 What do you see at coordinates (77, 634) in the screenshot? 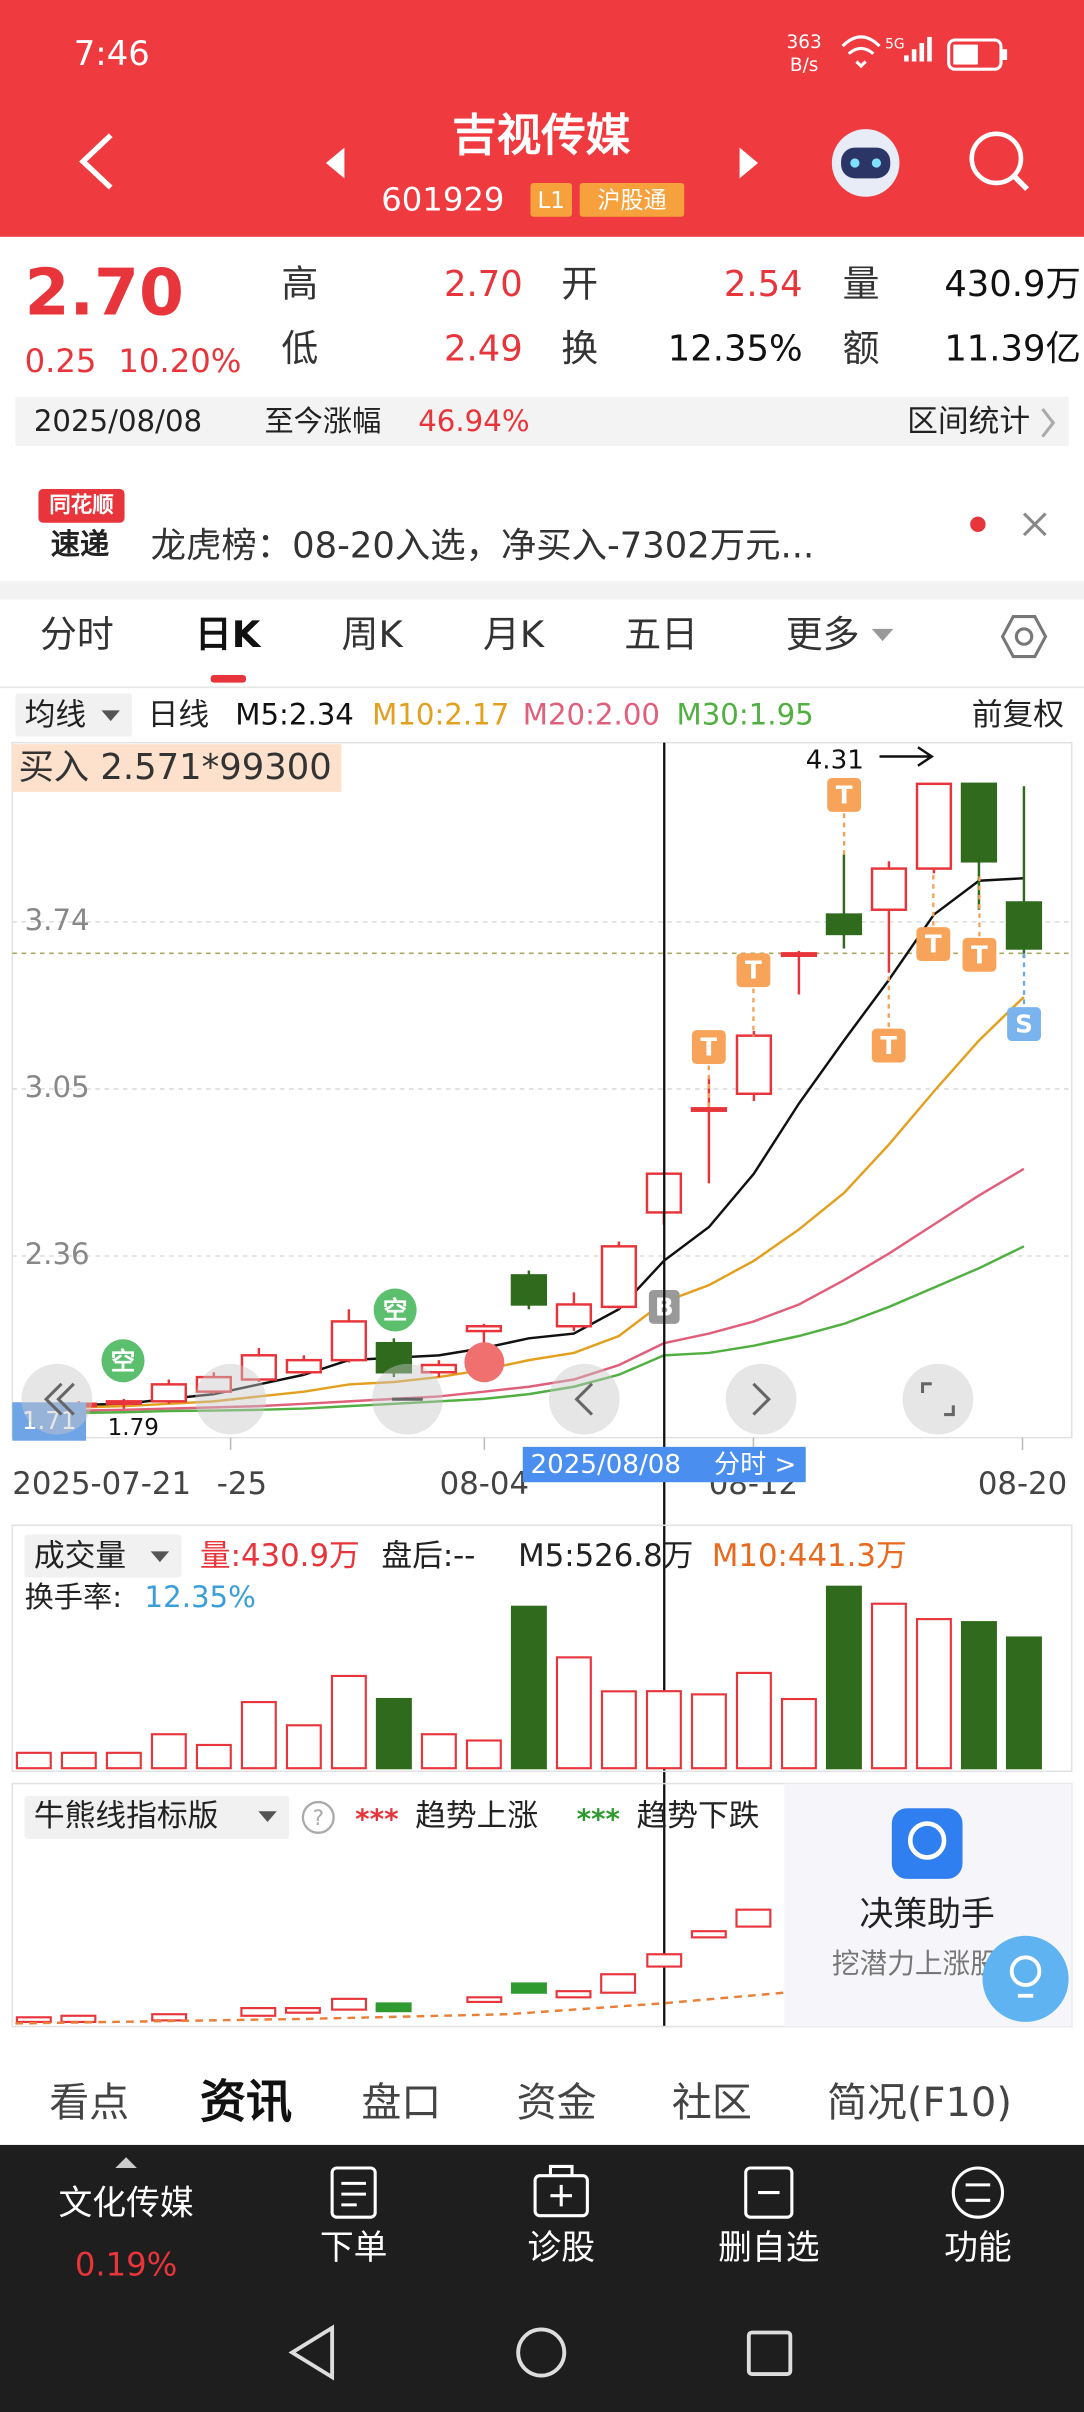
I see `chart-tab: 分时` at bounding box center [77, 634].